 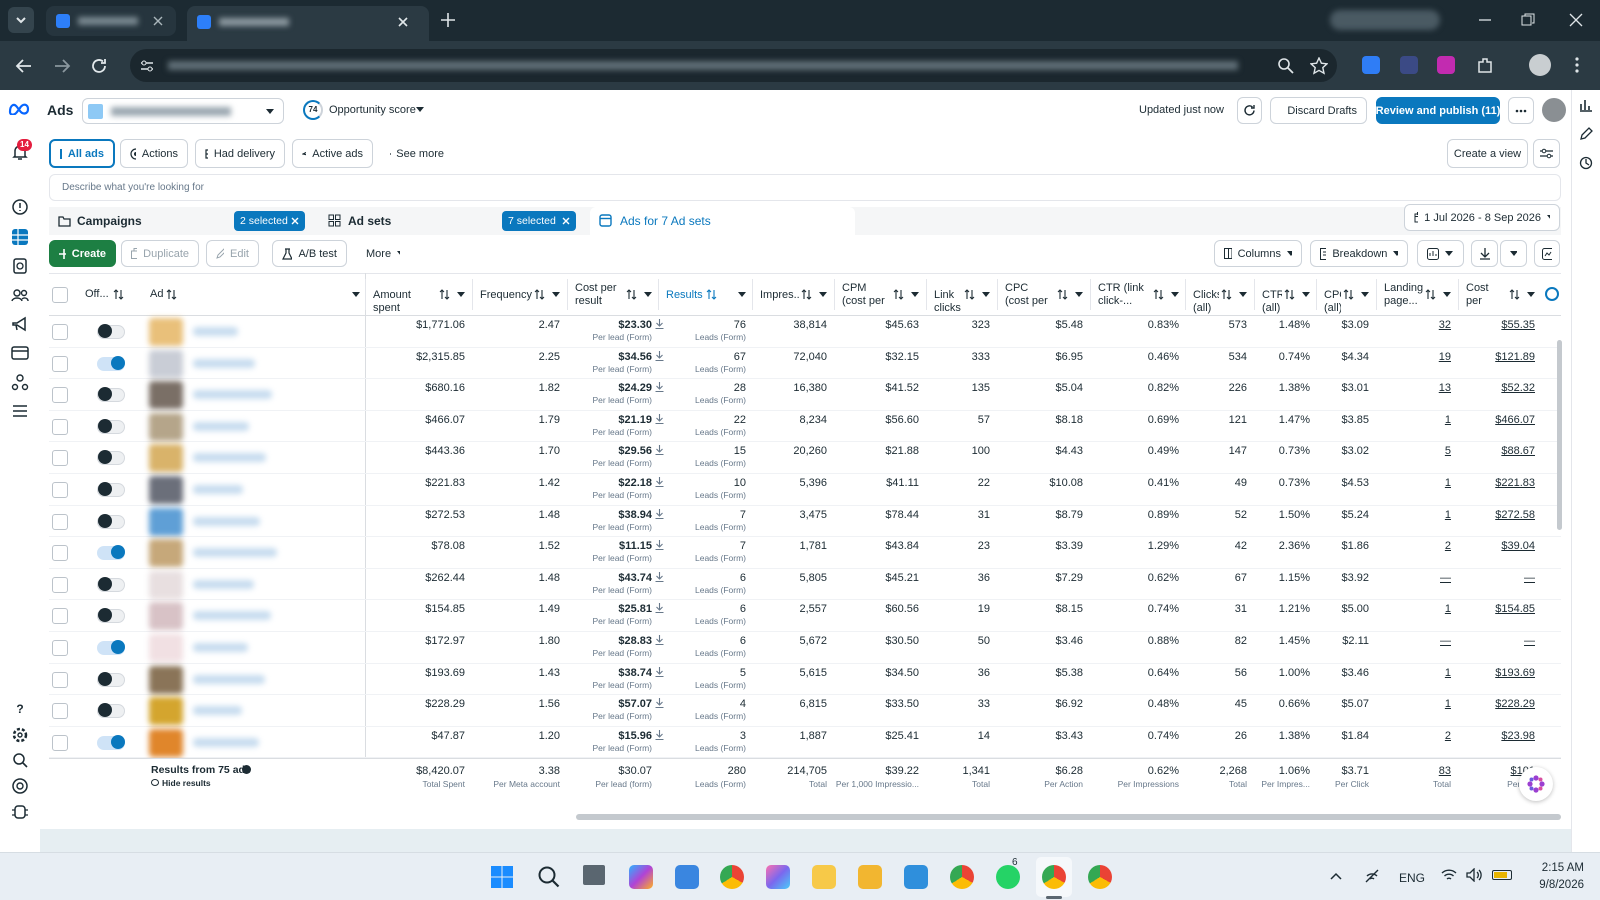 What do you see at coordinates (1385, 20) in the screenshot?
I see `profile-chip` at bounding box center [1385, 20].